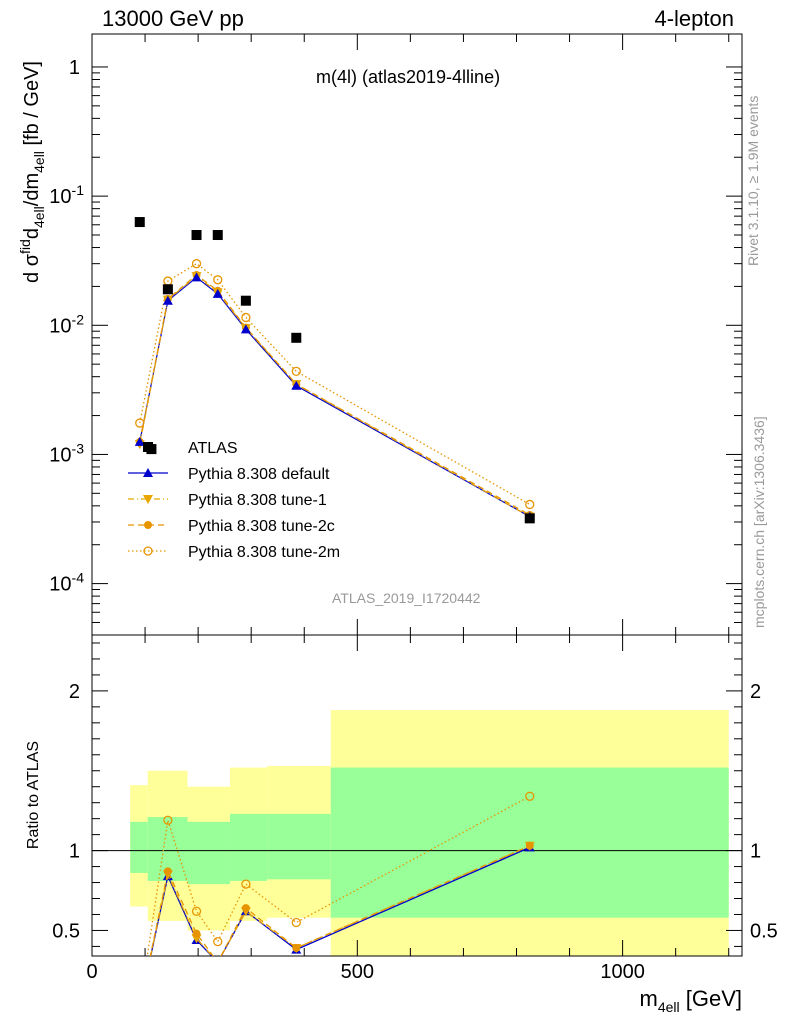  I want to click on header-left: 13000 GeV pp, so click(173, 18).